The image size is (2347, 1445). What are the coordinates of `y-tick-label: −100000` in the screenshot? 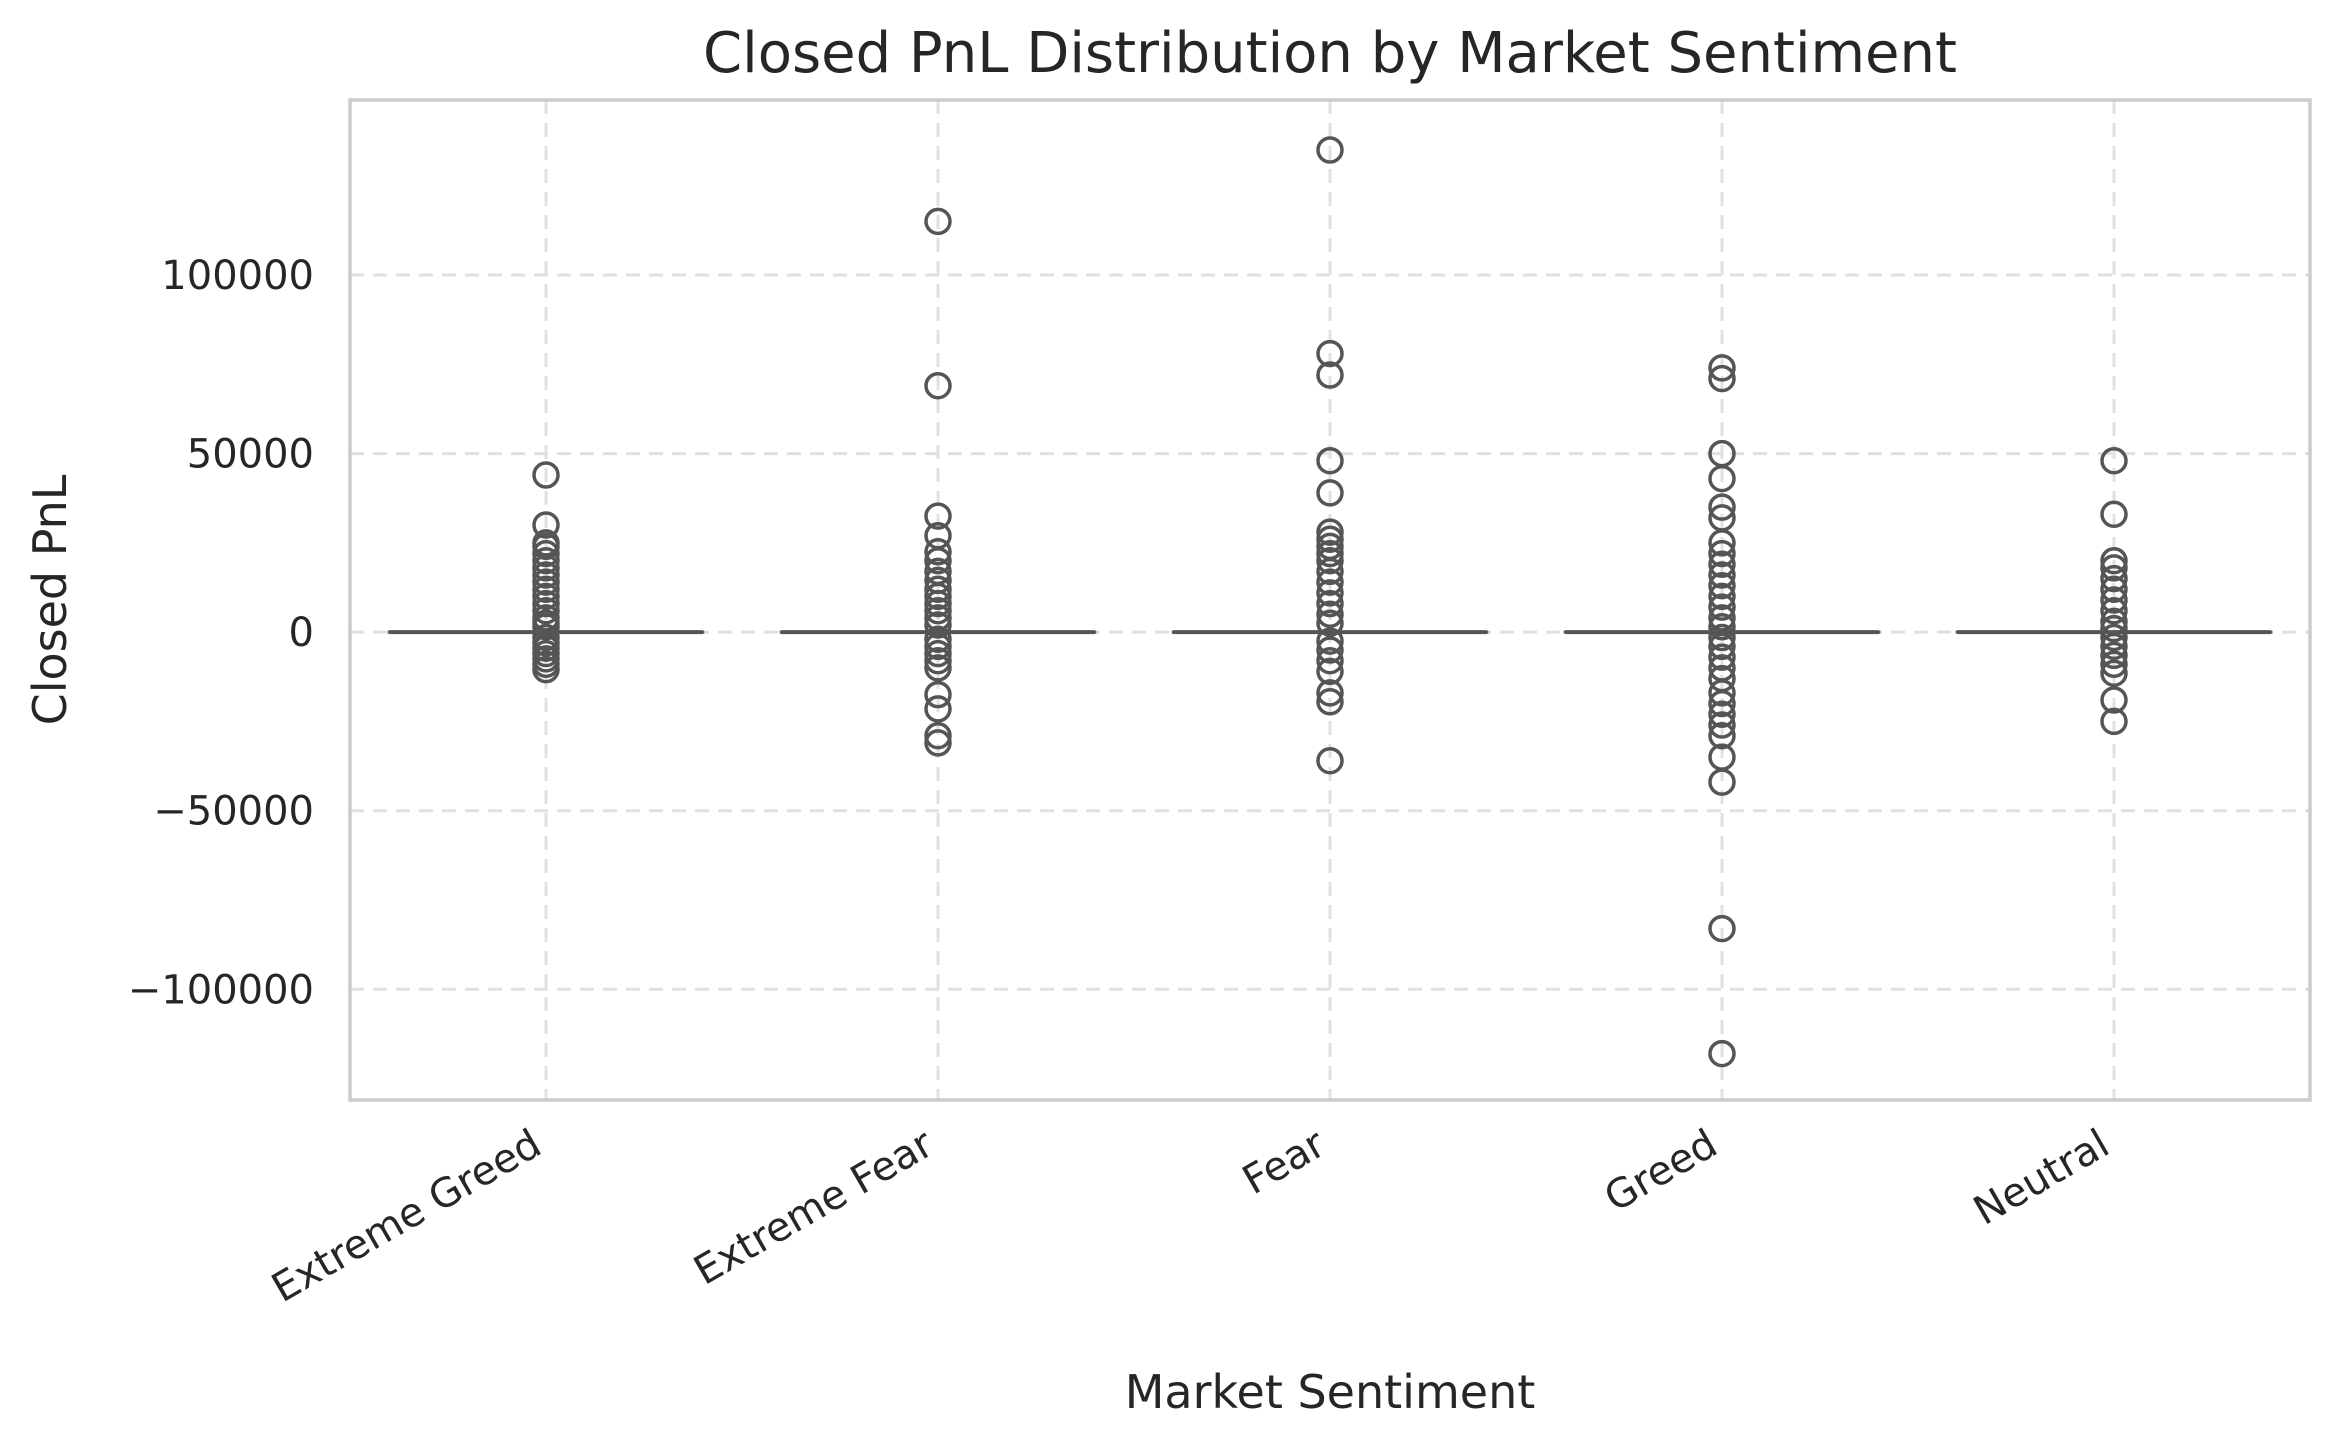 It's located at (221, 990).